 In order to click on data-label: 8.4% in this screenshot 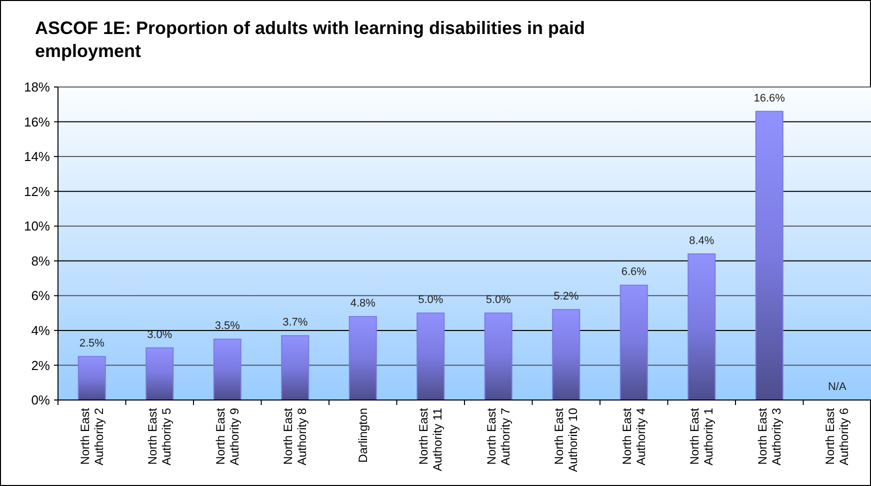, I will do `click(701, 240)`.